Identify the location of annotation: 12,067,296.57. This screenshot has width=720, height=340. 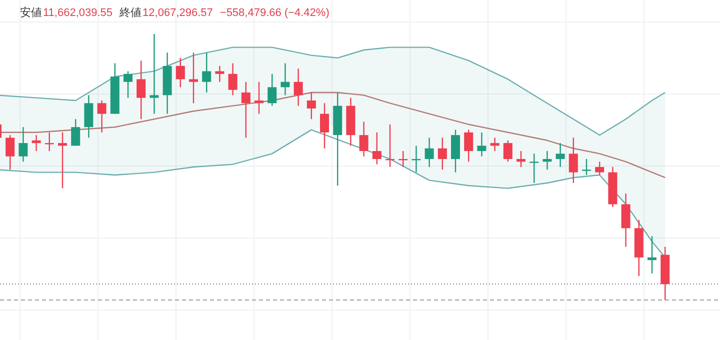
(177, 13).